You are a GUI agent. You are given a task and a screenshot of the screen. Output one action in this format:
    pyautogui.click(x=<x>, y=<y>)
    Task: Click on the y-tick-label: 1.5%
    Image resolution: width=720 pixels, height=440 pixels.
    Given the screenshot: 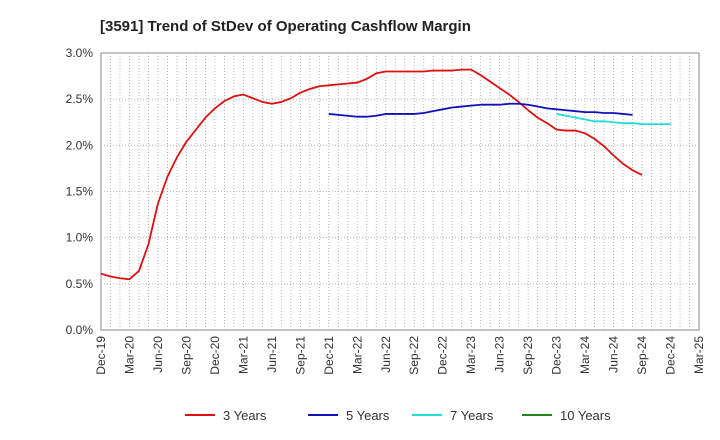 What is the action you would take?
    pyautogui.click(x=80, y=192)
    